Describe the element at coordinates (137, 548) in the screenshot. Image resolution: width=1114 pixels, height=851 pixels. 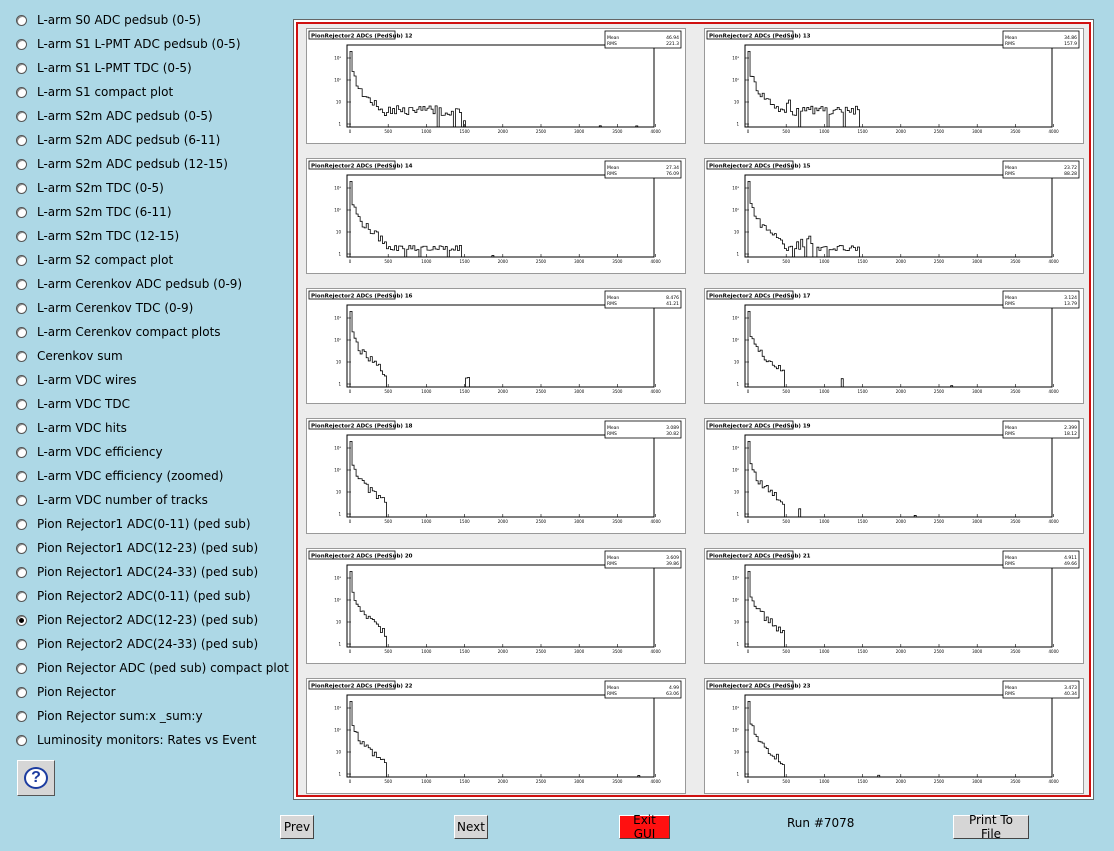
I see `menu-option: Pion Rejector1 ADC(12-23) (ped sub)` at that location.